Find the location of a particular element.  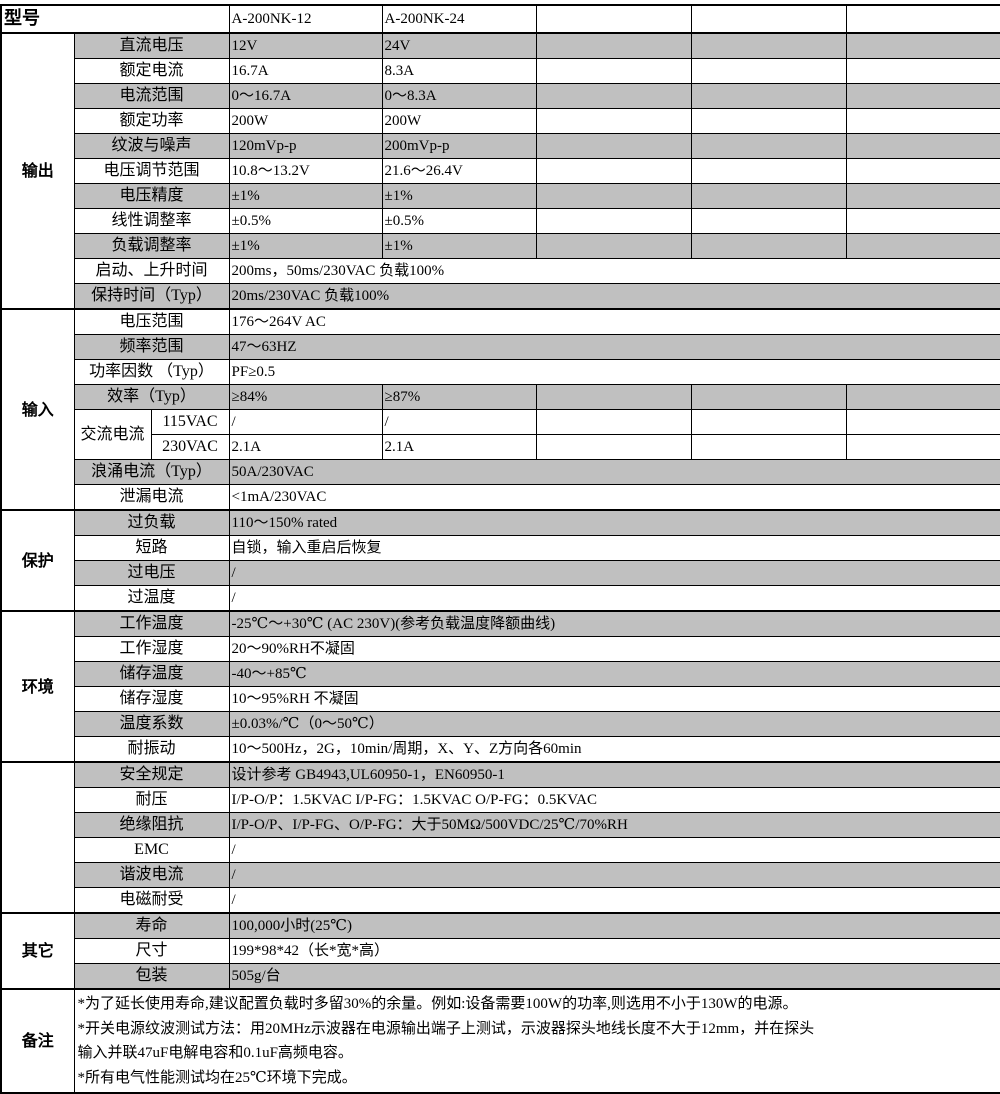

value-cell: 10.8～13.2V is located at coordinates (305, 171).